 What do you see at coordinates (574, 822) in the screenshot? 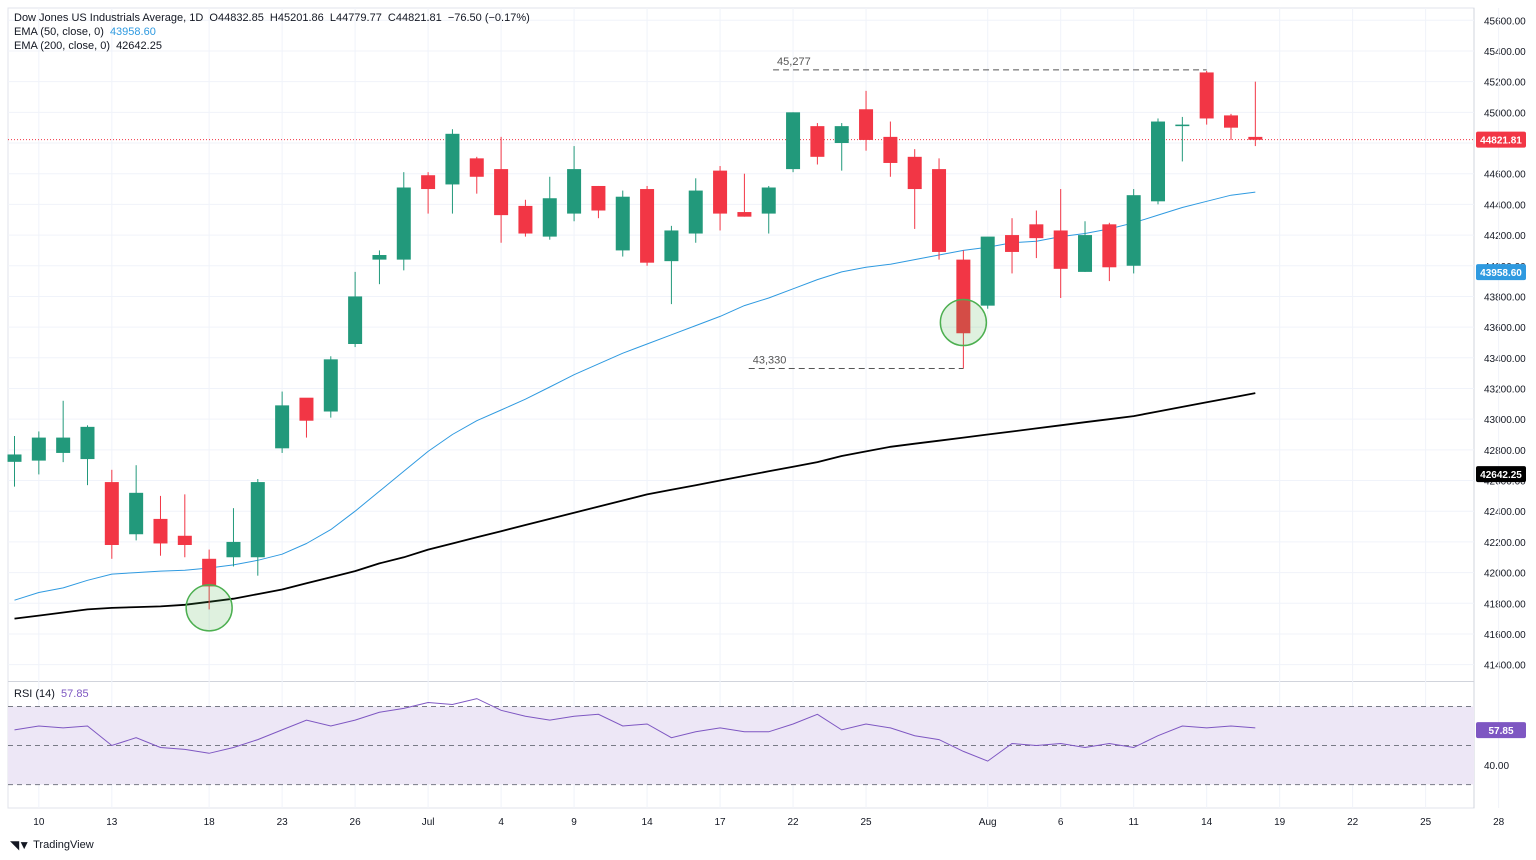
I see `x-tick-label: 9` at bounding box center [574, 822].